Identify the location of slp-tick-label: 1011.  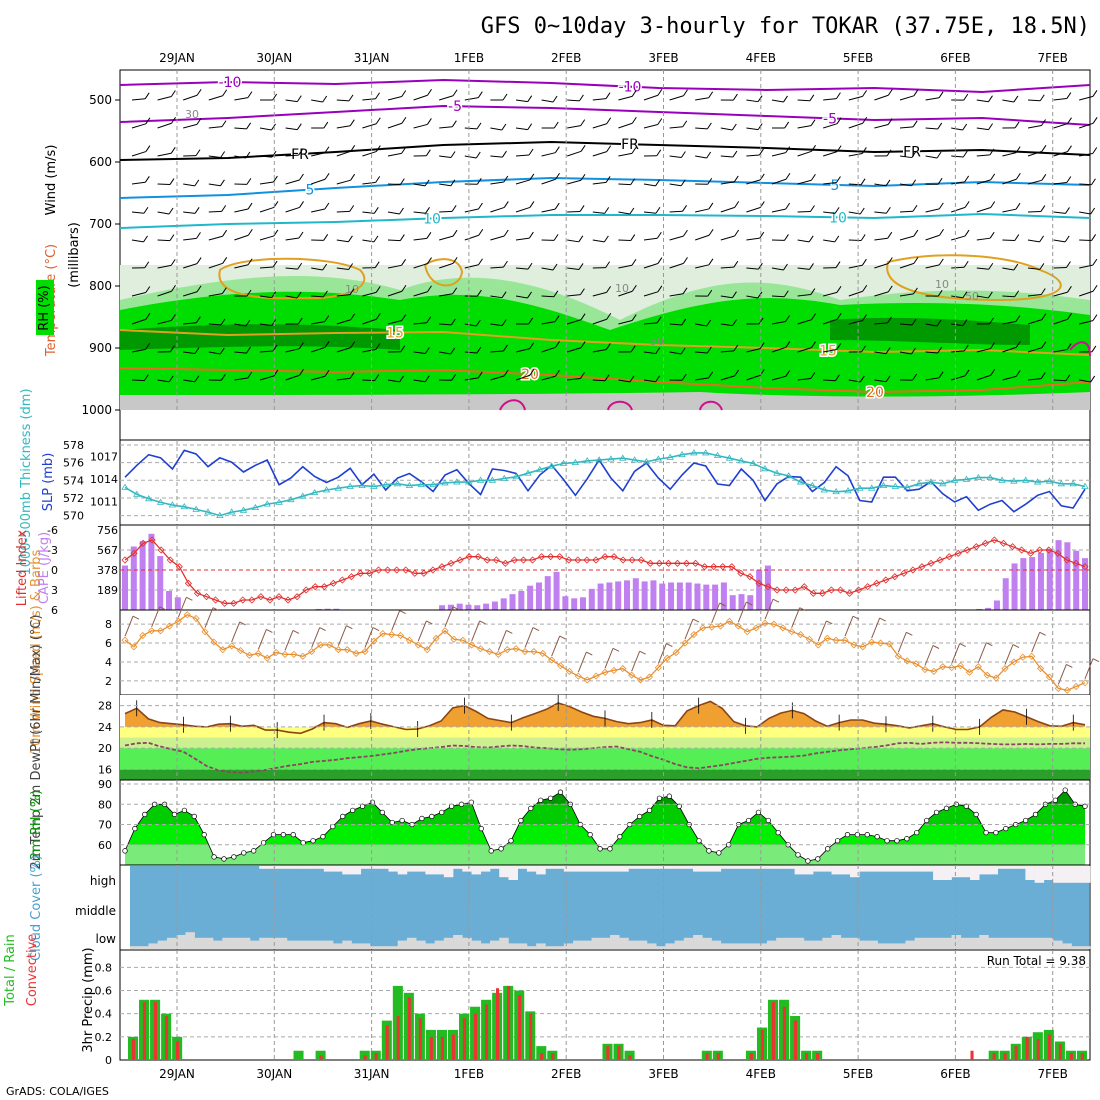
(104, 501).